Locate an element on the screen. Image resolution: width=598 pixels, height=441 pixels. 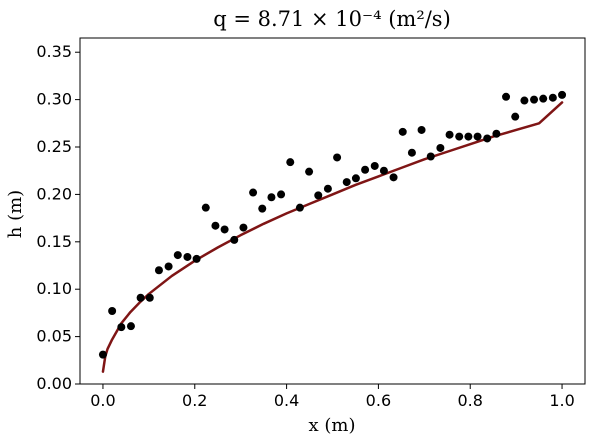
y-tick-label: 0.25 is located at coordinates (54, 146).